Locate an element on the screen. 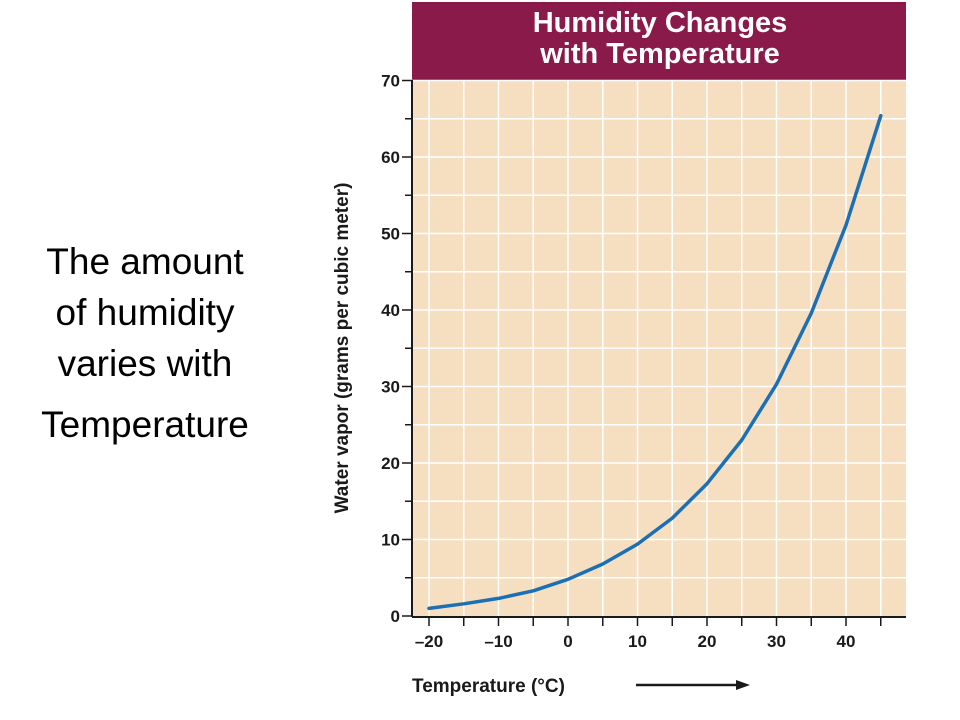 This screenshot has height=720, width=960. y-tick-label: 10 is located at coordinates (390, 540).